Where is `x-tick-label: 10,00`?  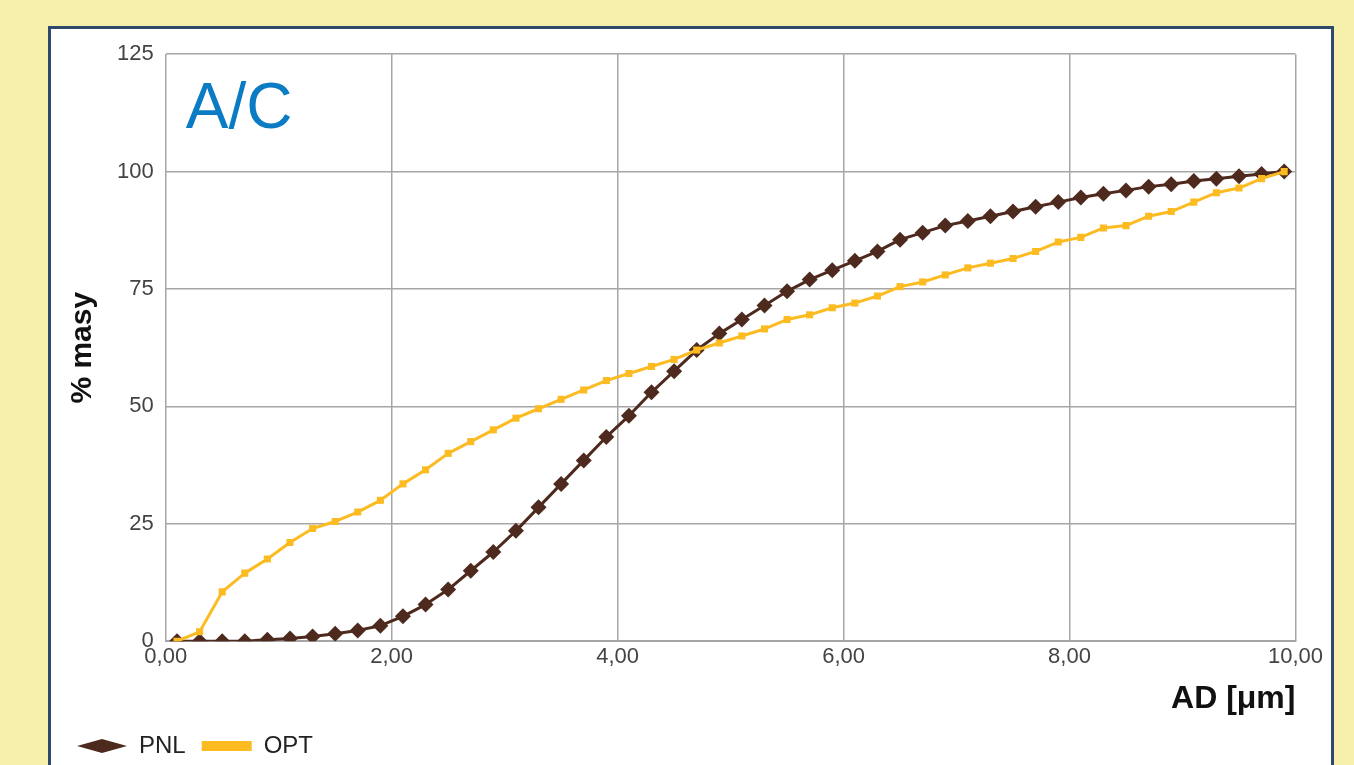 x-tick-label: 10,00 is located at coordinates (1295, 656).